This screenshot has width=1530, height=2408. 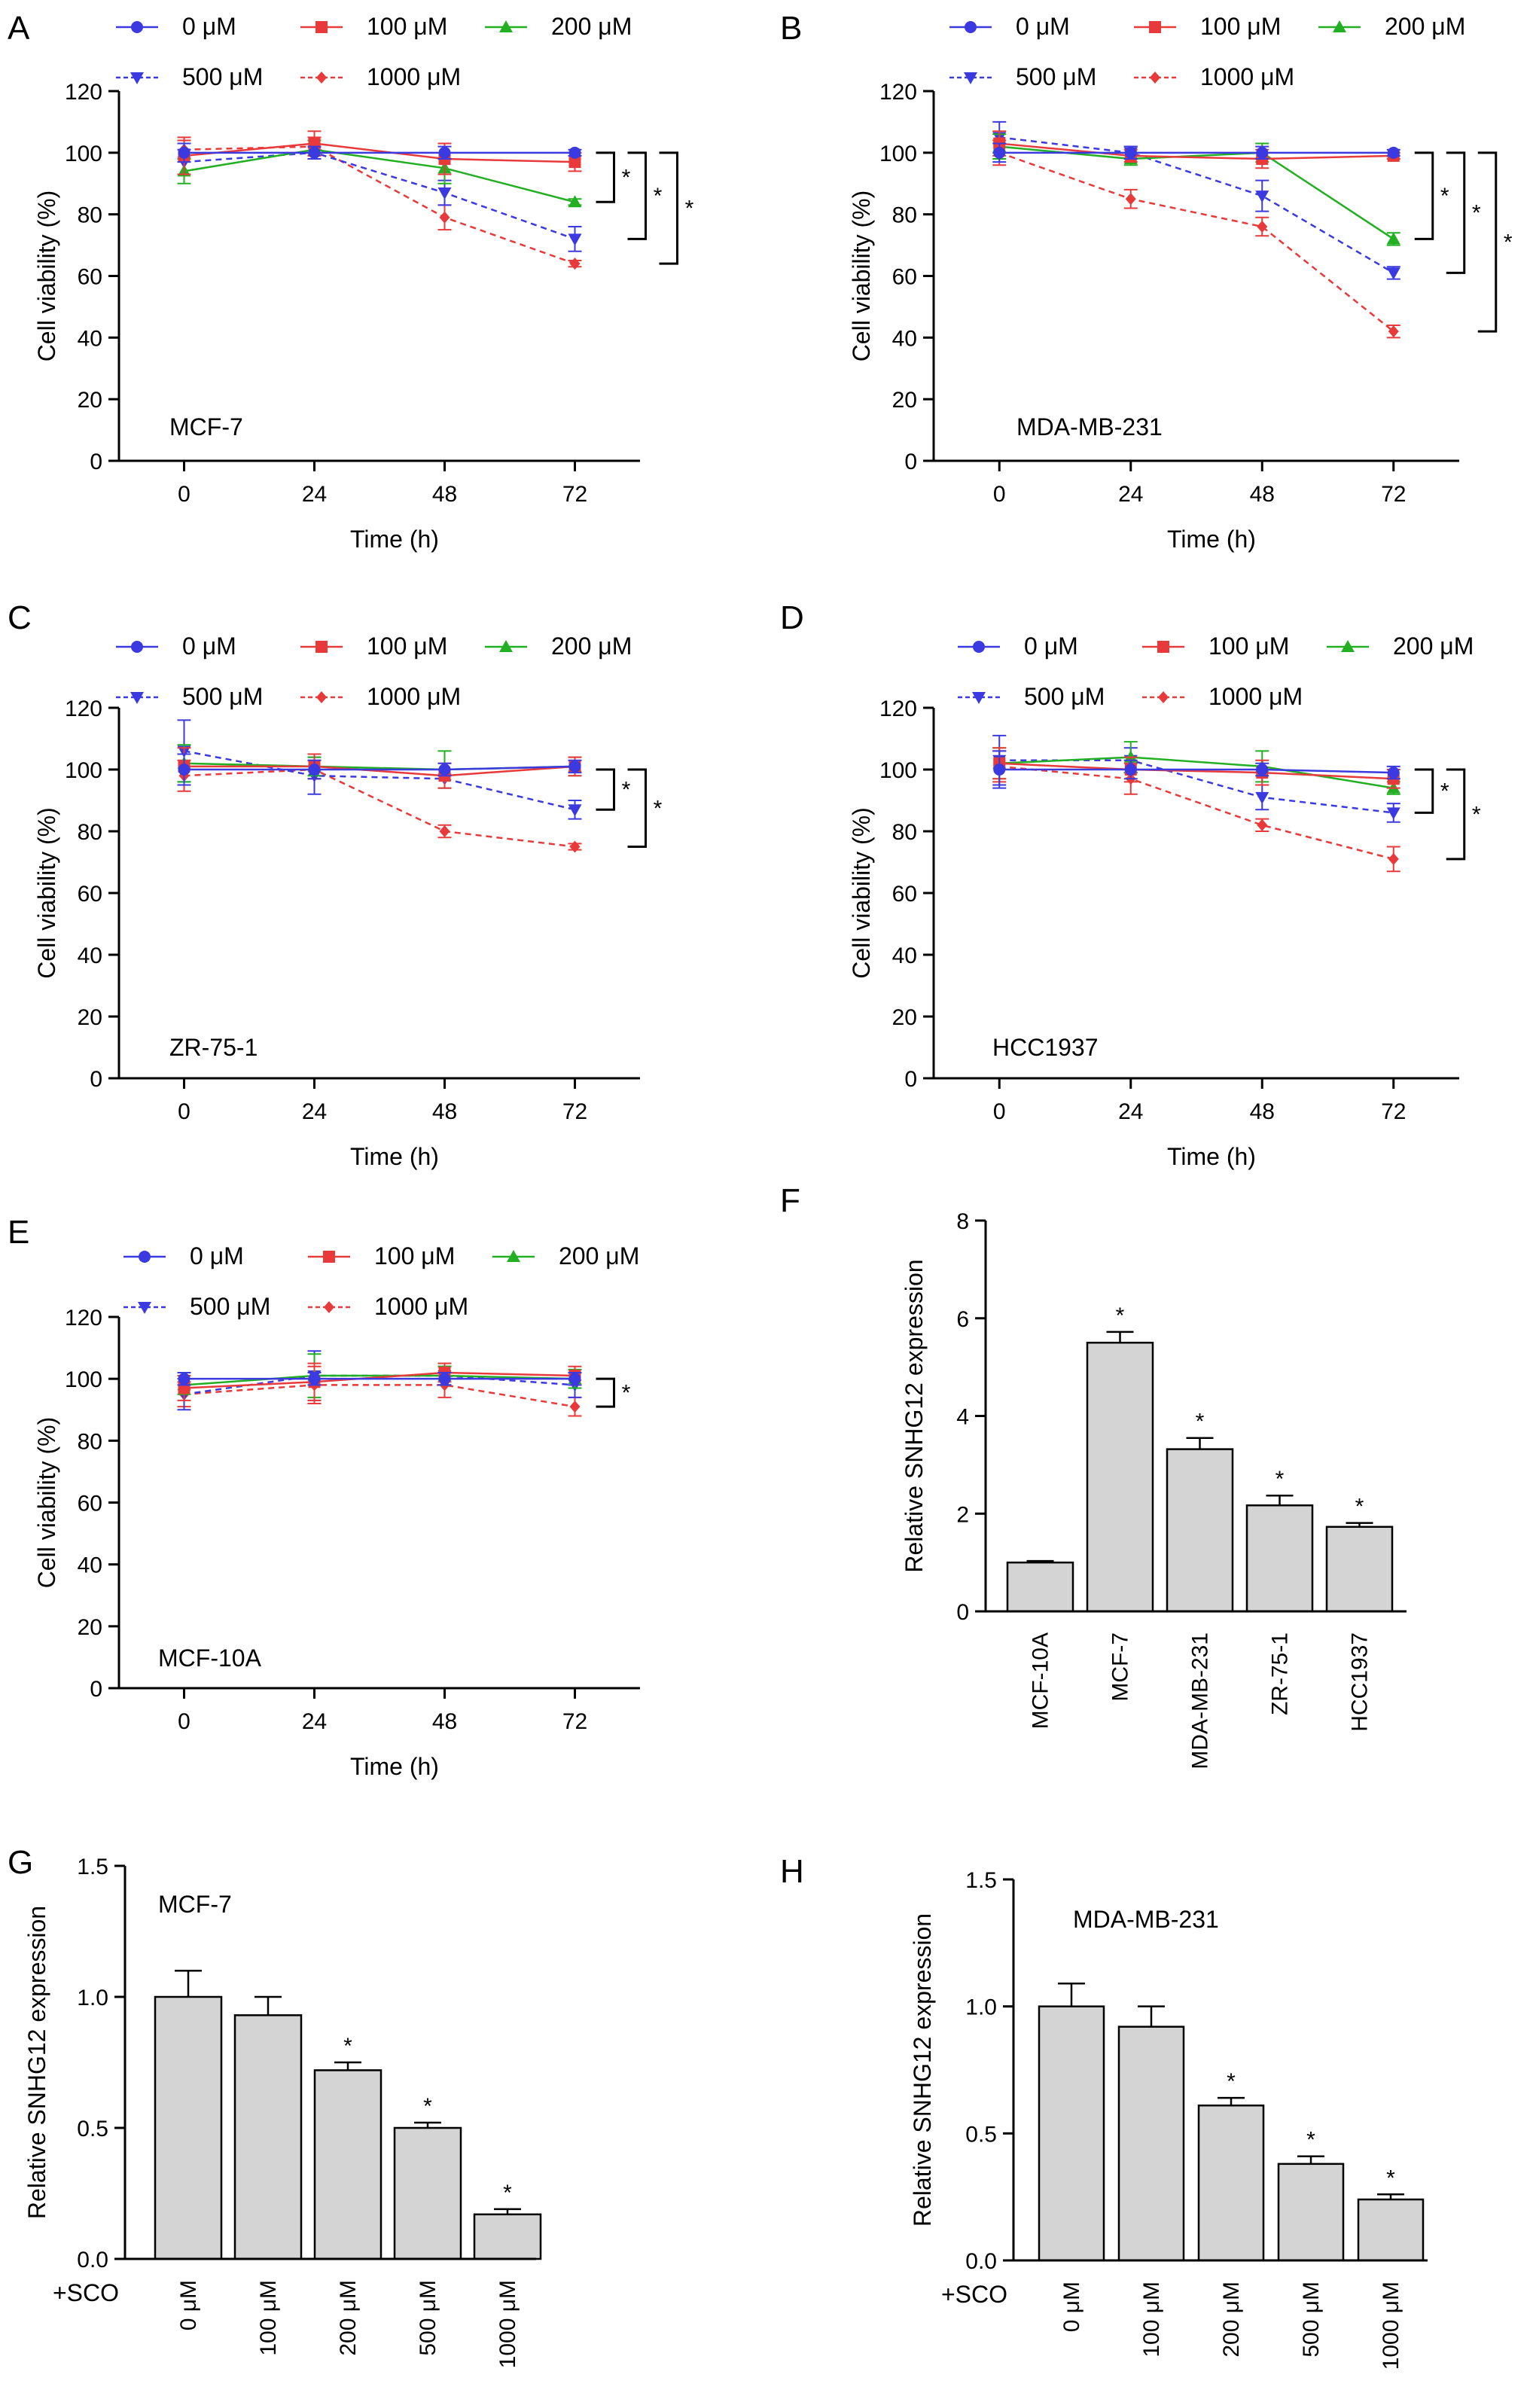 I want to click on panel-letter: F, so click(x=790, y=1200).